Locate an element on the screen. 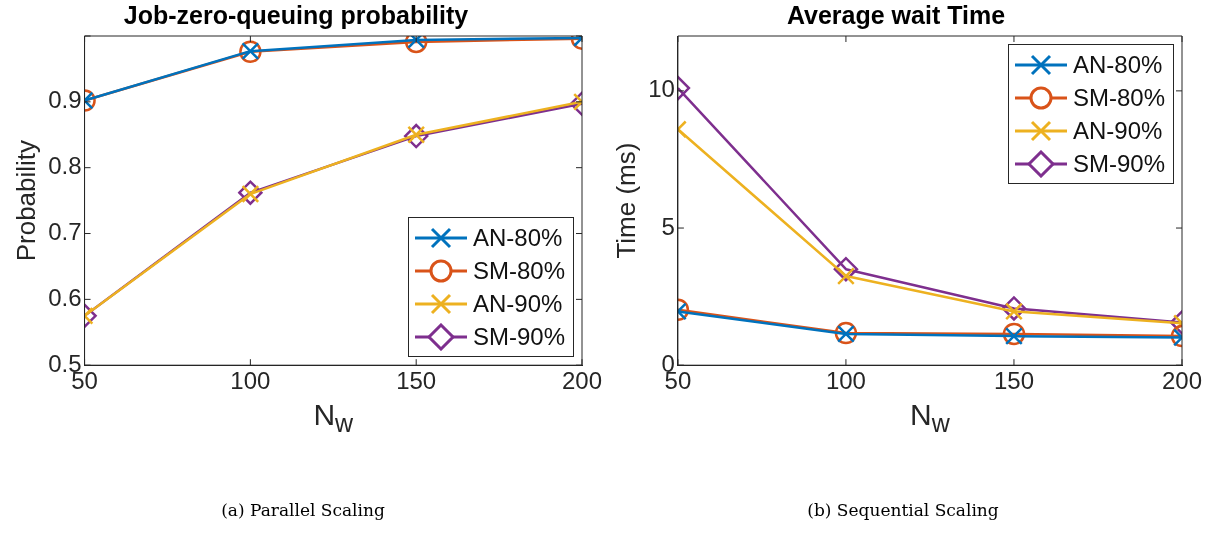  y-tick-label: 0.6 is located at coordinates (65, 297).